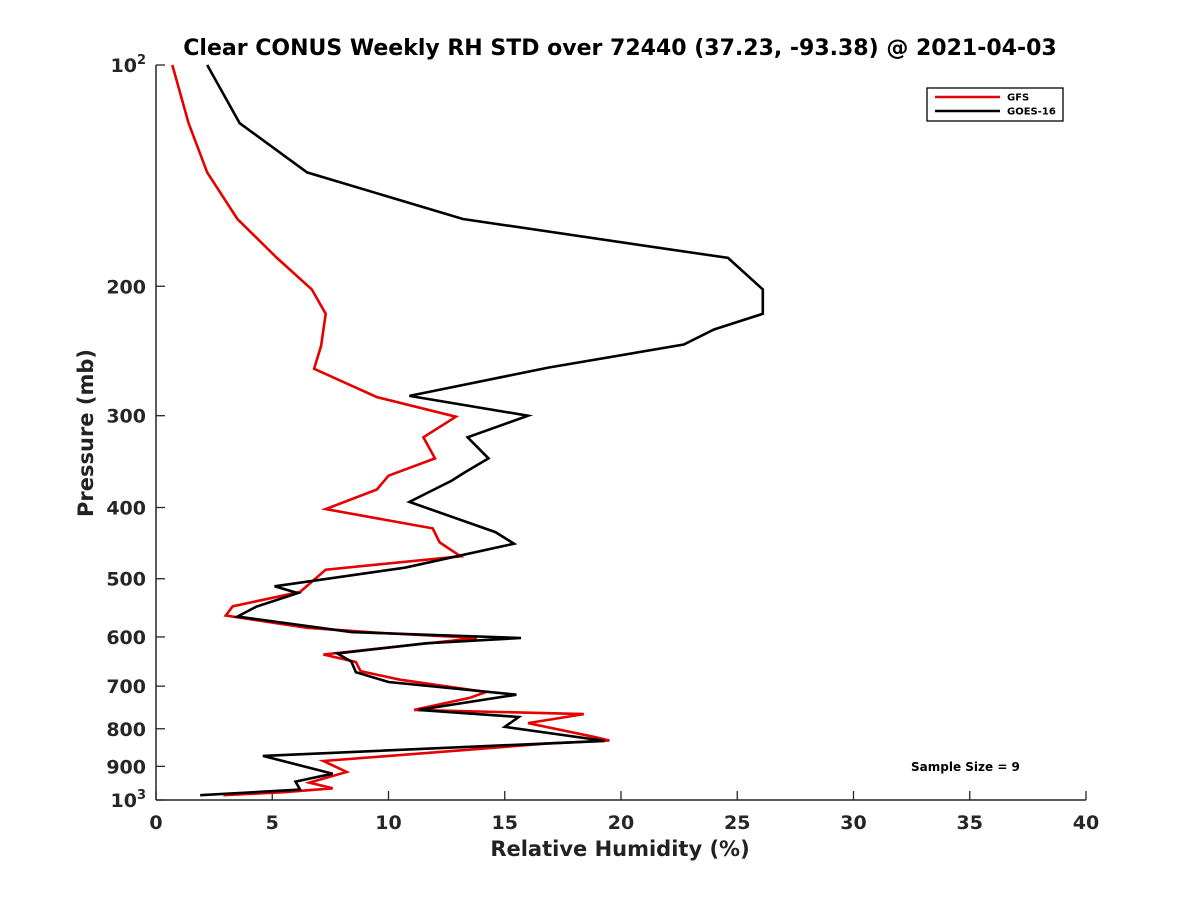 This screenshot has height=900, width=1200. Describe the element at coordinates (272, 823) in the screenshot. I see `x-tick-label: 5` at that location.